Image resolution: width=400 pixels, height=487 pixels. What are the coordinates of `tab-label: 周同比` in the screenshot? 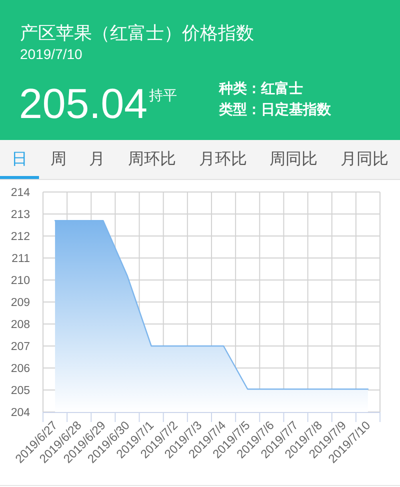 It's located at (293, 160).